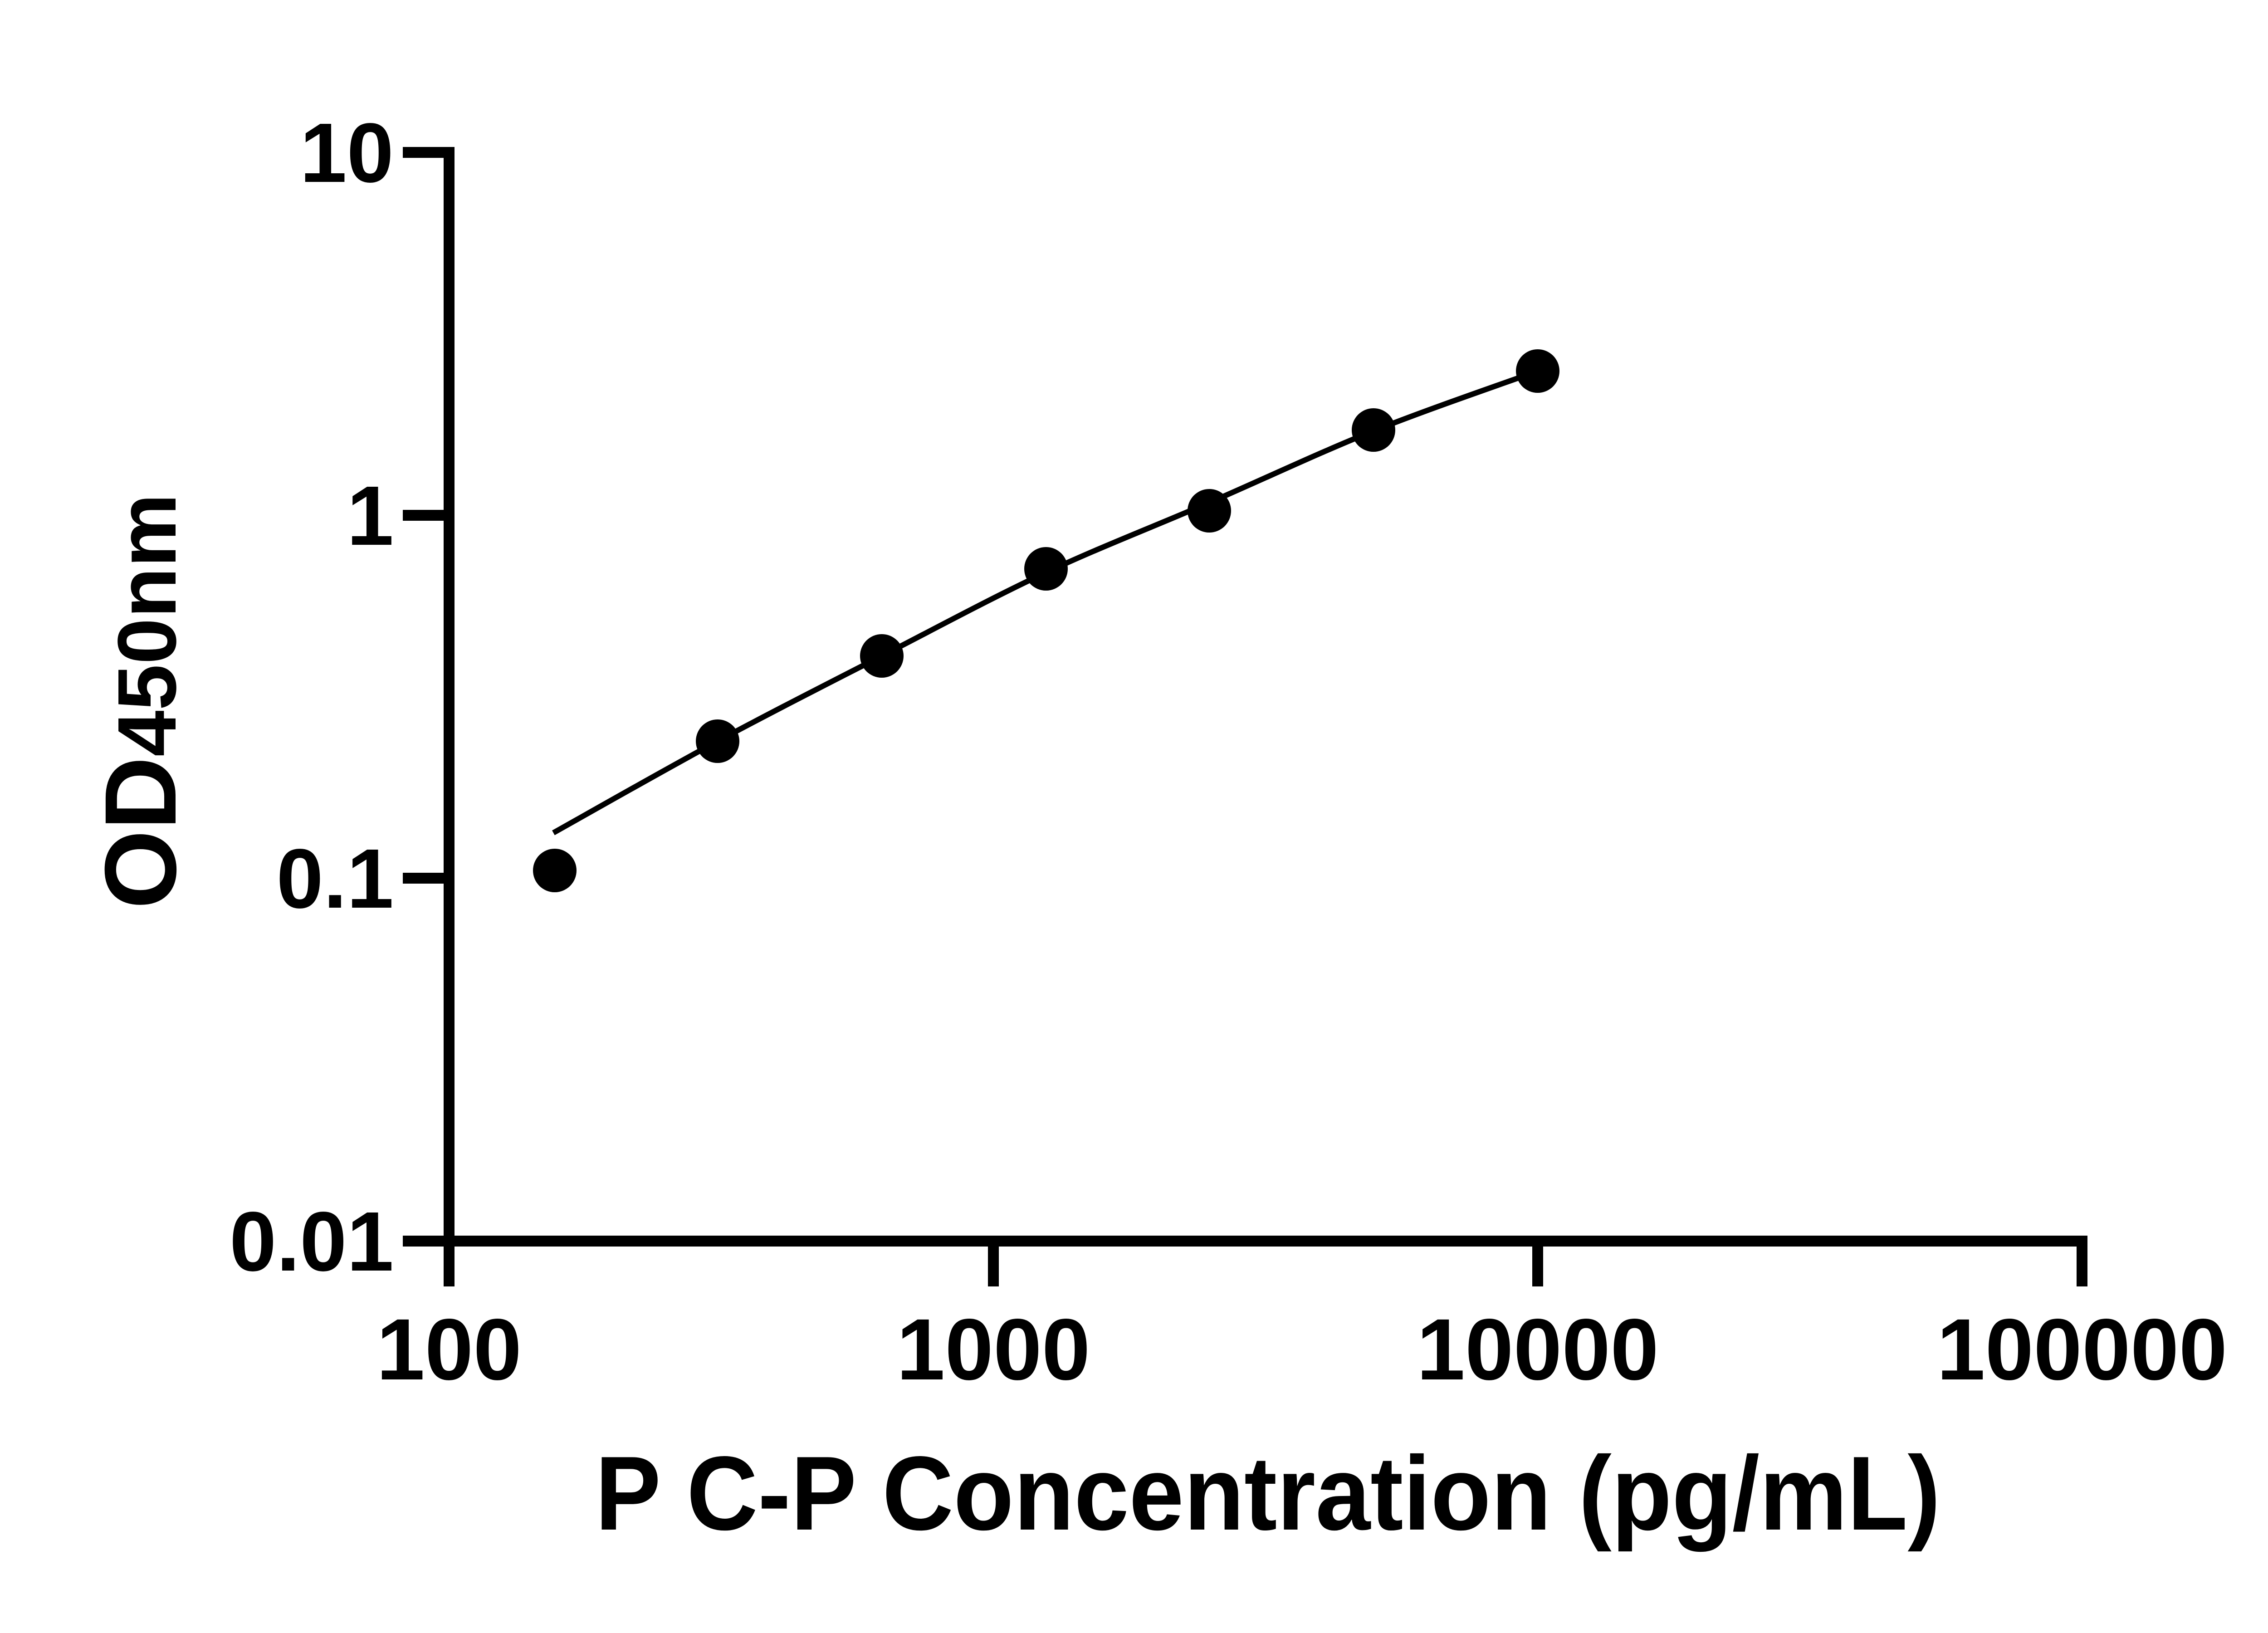  I want to click on svg-text: P C-P Concentration (pg/mL), so click(1268, 1493).